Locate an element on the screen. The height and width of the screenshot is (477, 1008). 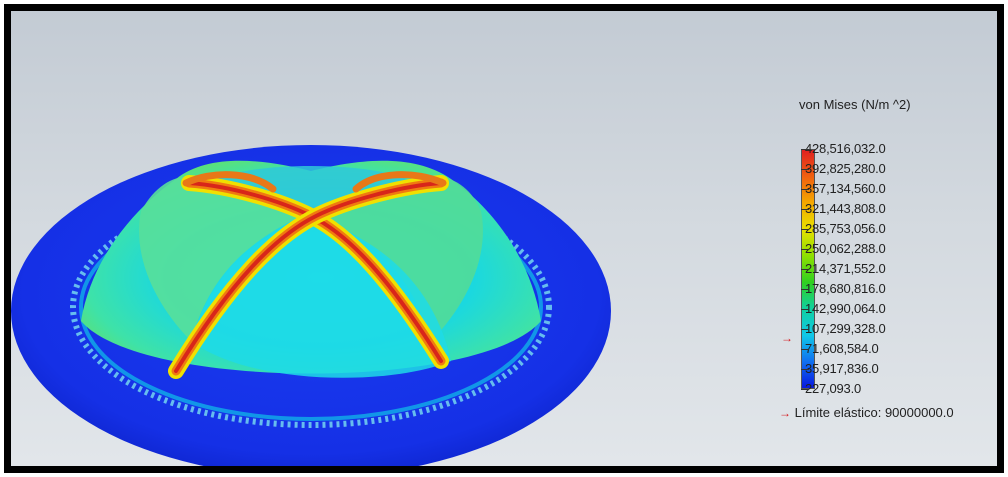
legend-tick-label: 428,516,032.0 is located at coordinates (845, 148).